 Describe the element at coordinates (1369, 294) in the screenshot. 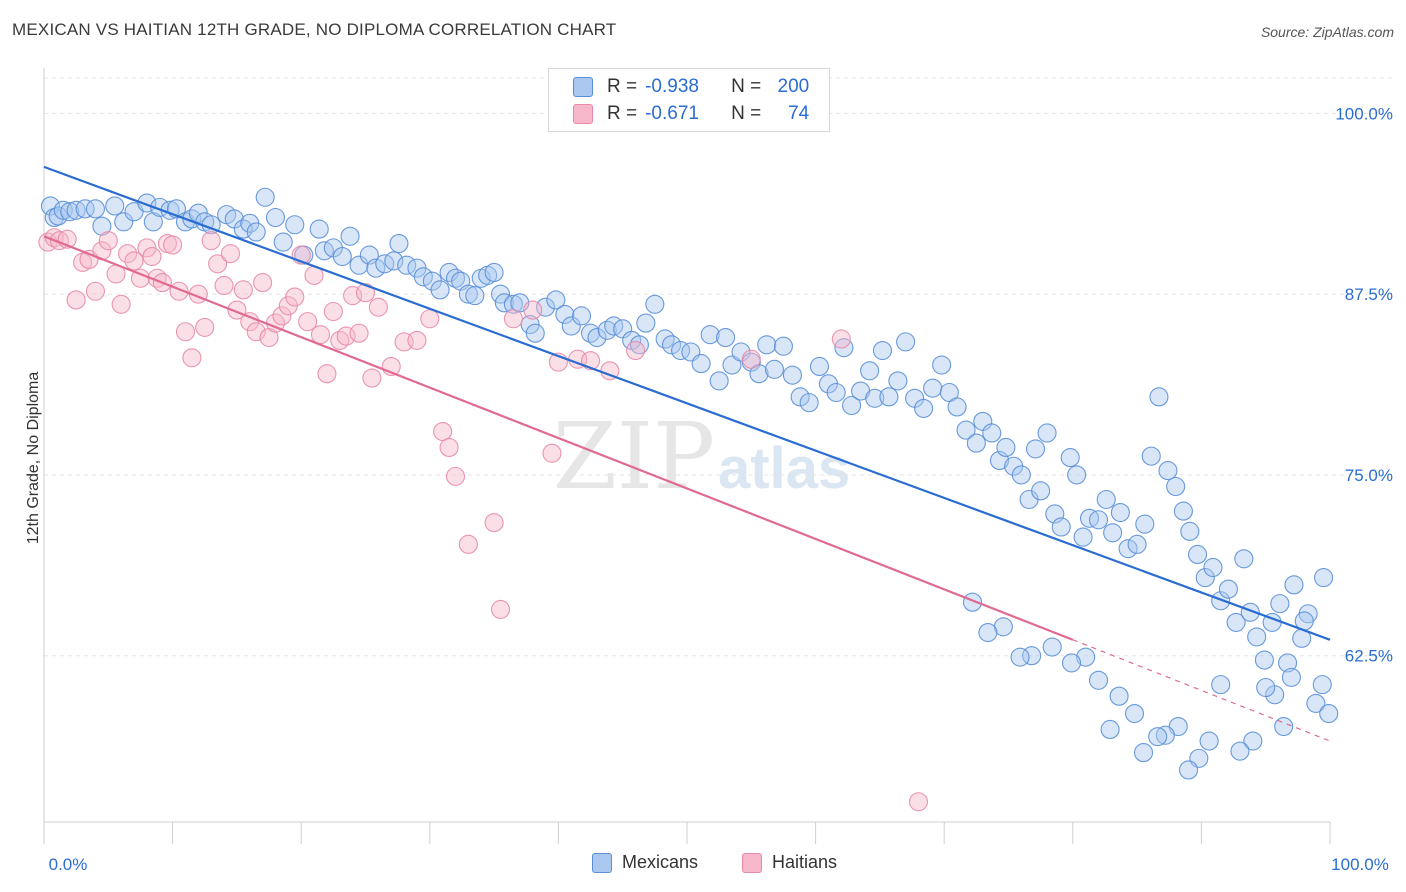

I see `y-tick-label-1: 87.5%` at that location.